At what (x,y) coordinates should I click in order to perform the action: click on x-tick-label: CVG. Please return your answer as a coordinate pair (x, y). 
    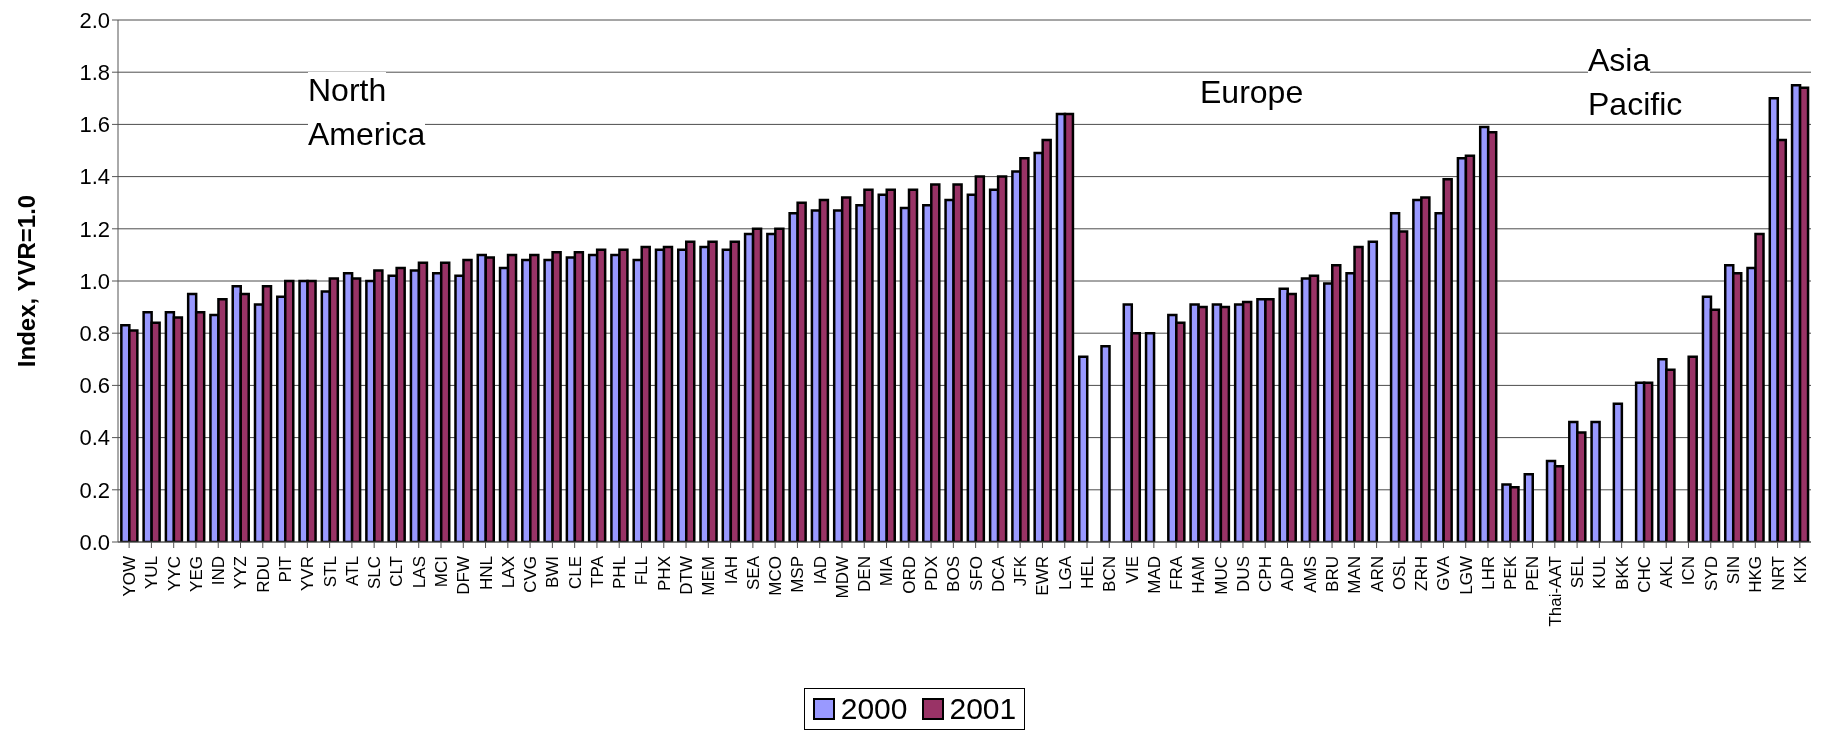
    Looking at the image, I should click on (531, 574).